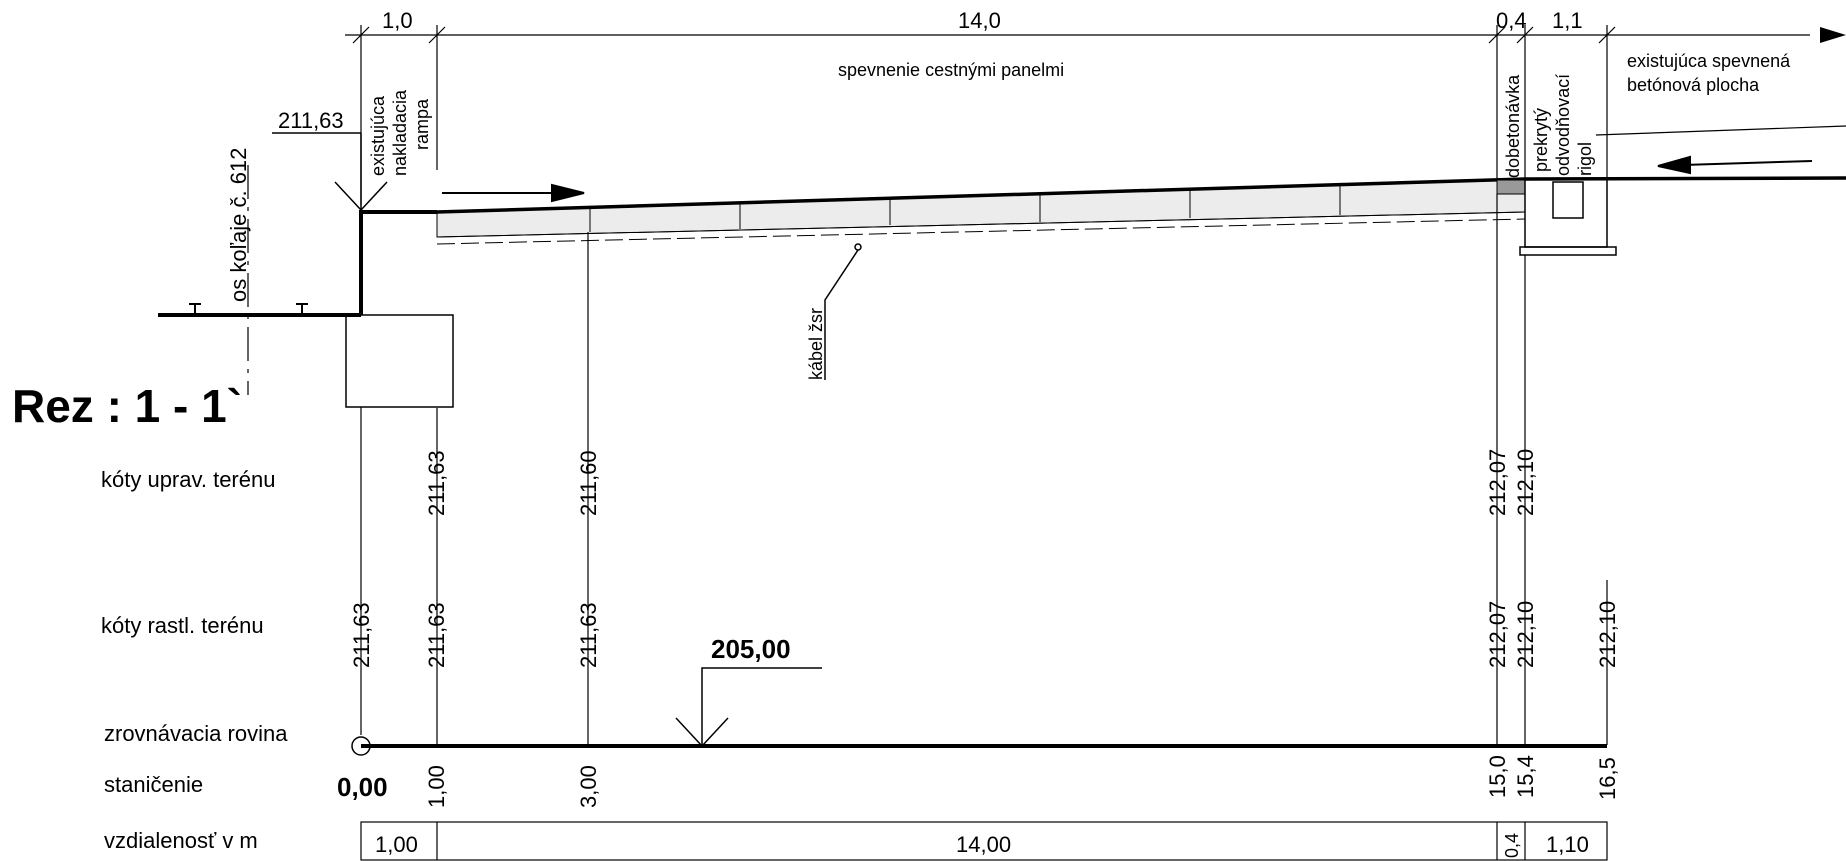 The height and width of the screenshot is (861, 1846). What do you see at coordinates (951, 70) in the screenshot?
I see `panels-label: spevnenie cestnými panelmi` at bounding box center [951, 70].